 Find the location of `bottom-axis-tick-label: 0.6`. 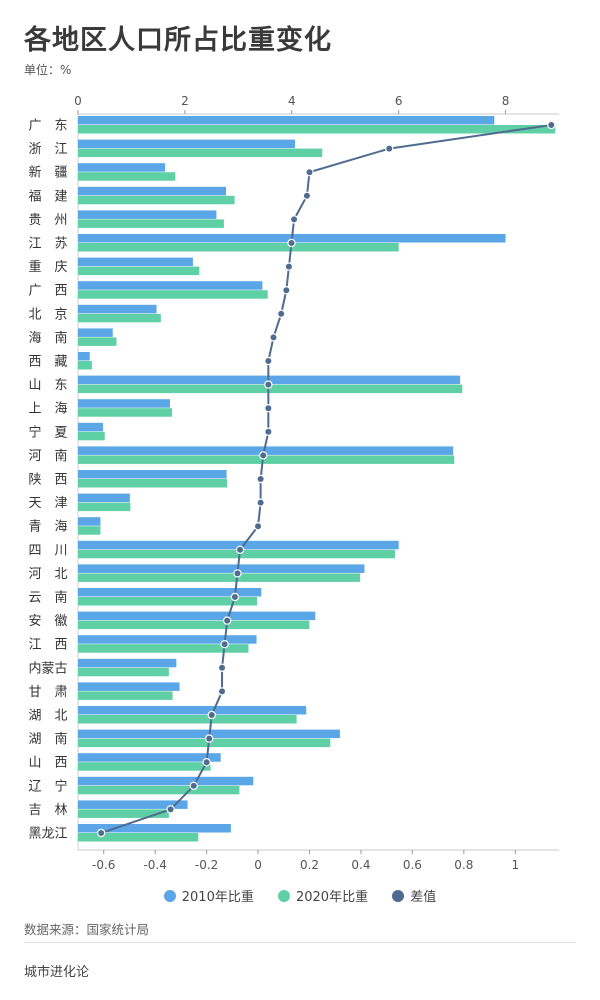

bottom-axis-tick-label: 0.6 is located at coordinates (412, 865).